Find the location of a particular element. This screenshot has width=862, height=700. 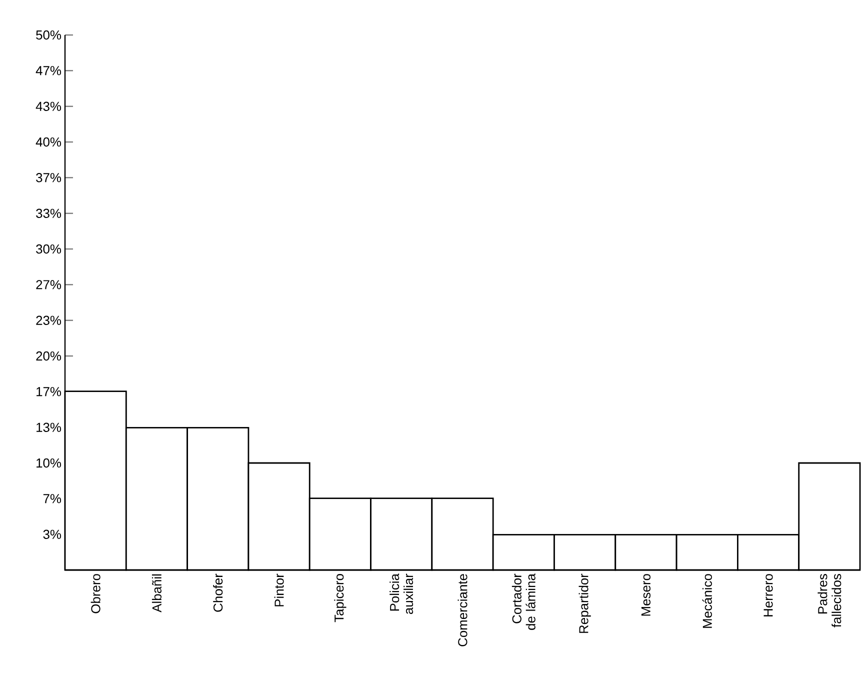

x-tick-label: Mecánico is located at coordinates (707, 601).